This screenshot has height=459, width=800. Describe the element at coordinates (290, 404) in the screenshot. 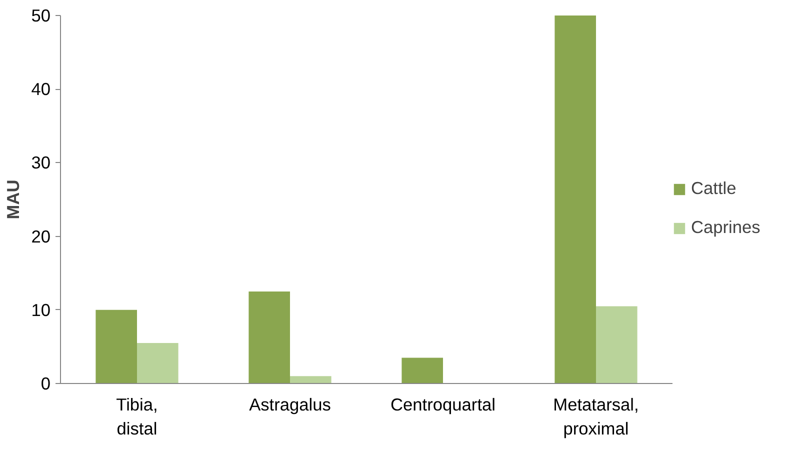

I see `x-tick-label: Astragalus` at that location.